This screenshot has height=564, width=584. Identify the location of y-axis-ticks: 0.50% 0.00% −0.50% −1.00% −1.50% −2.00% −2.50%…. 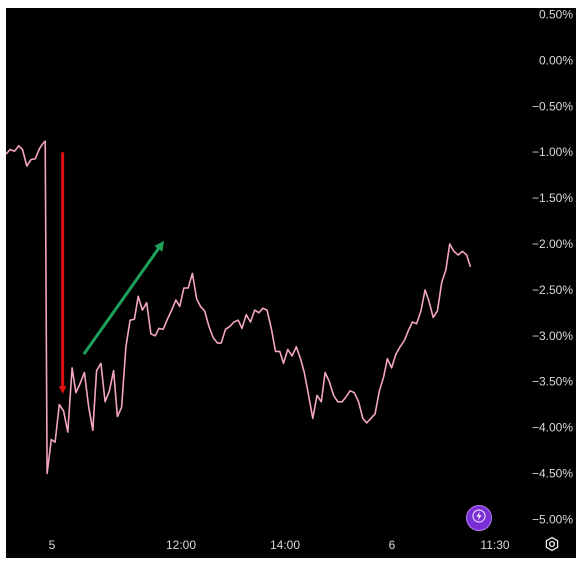
(552, 267).